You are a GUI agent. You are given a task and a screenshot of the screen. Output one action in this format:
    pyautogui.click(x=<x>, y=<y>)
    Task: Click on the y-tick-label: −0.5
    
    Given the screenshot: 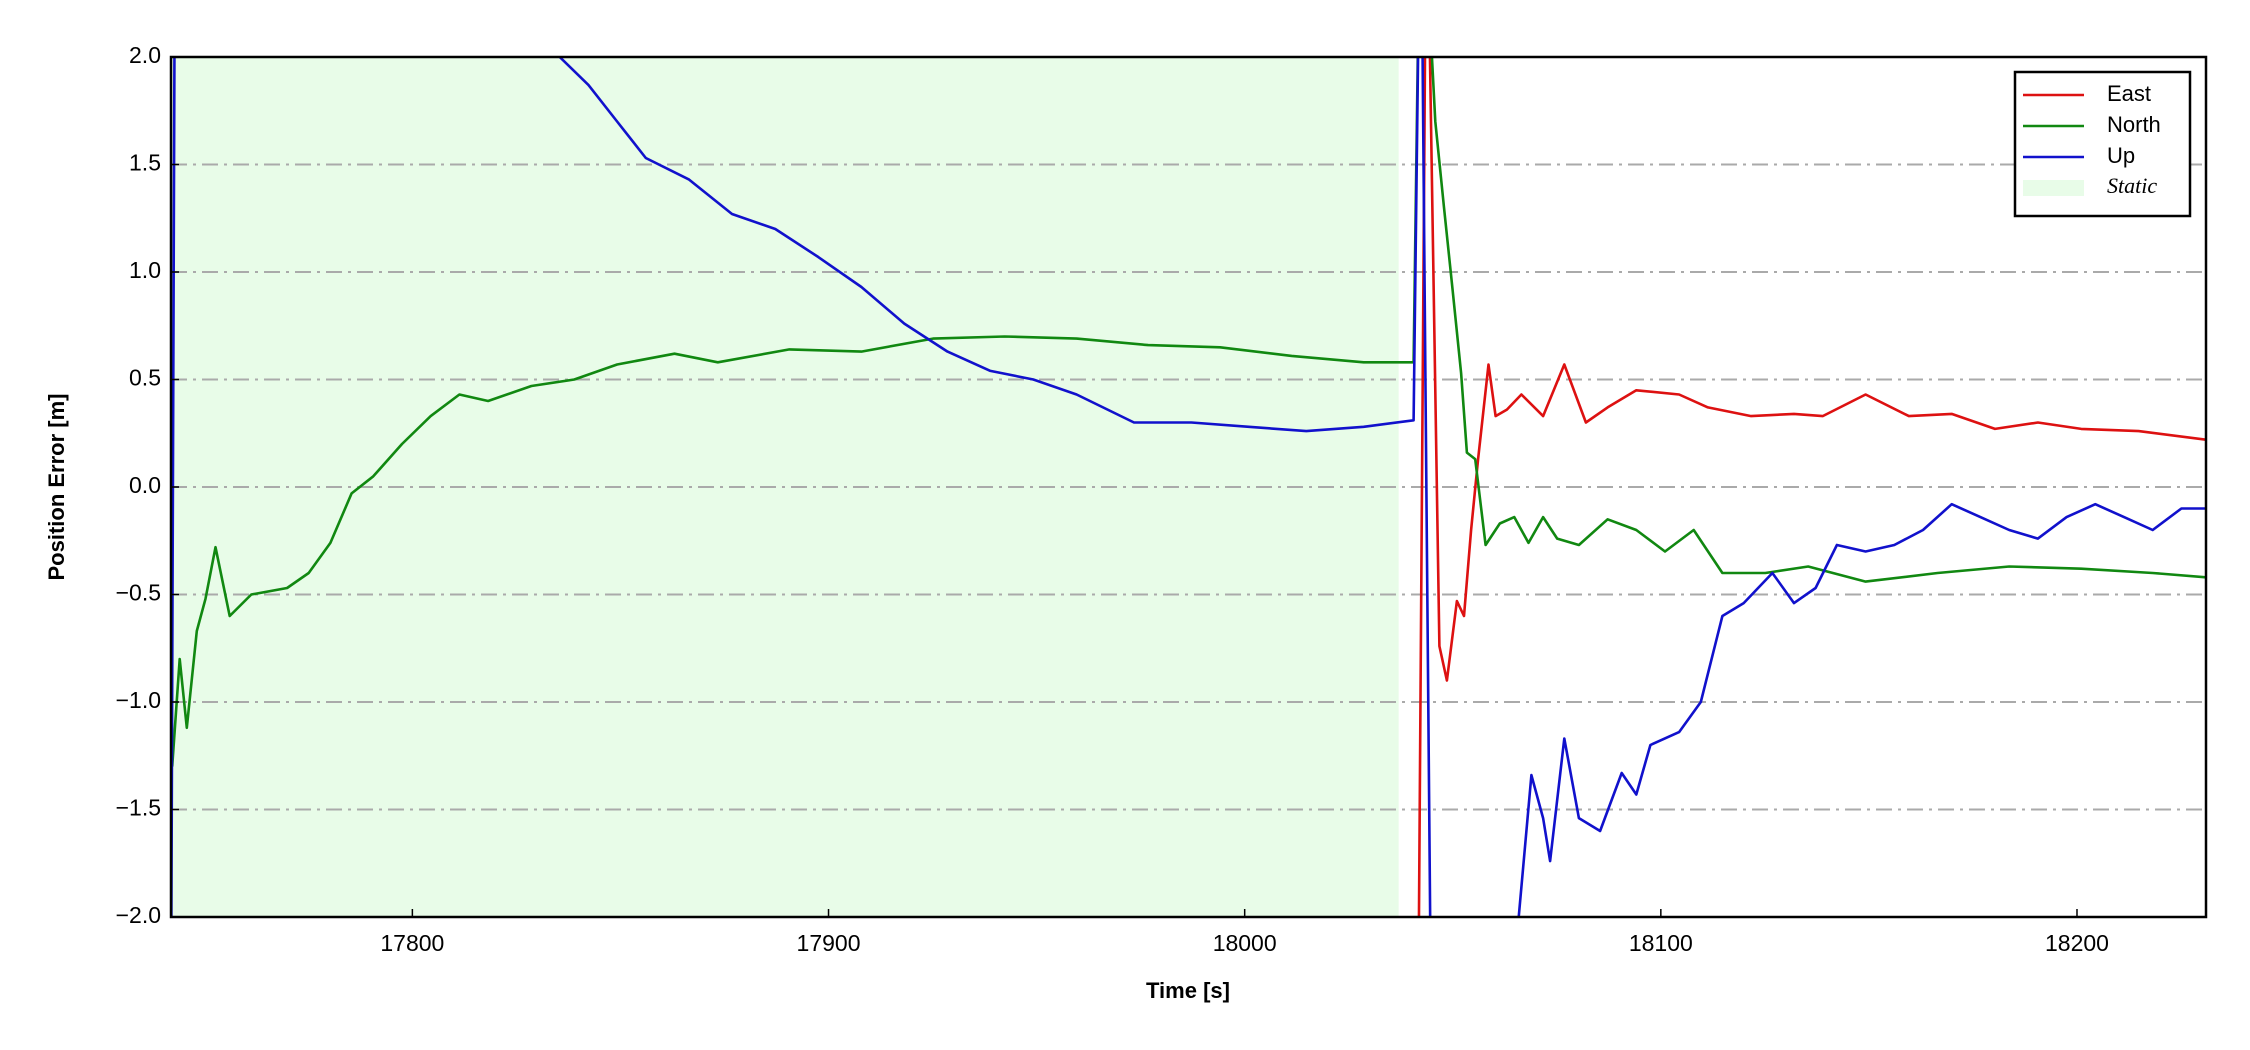 What is the action you would take?
    pyautogui.click(x=138, y=593)
    